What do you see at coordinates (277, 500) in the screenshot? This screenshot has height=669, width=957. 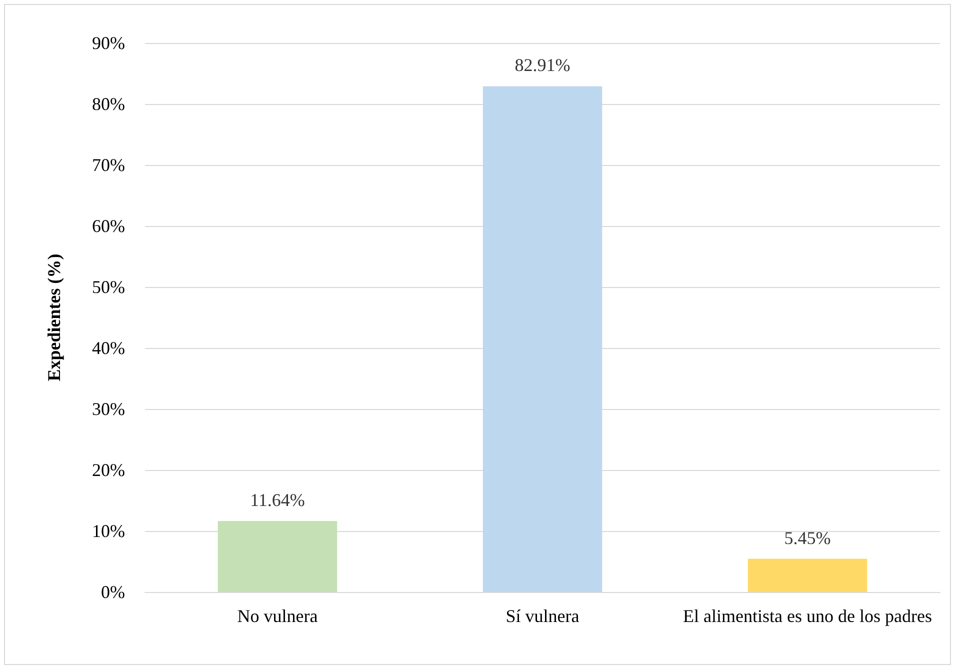 I see `data-label: 11.64%` at bounding box center [277, 500].